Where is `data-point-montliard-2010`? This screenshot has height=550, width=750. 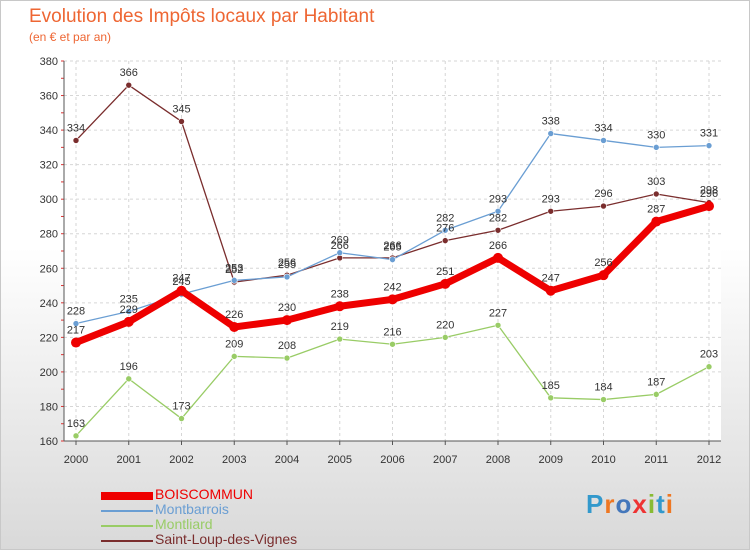
data-point-montliard-2010 is located at coordinates (603, 399).